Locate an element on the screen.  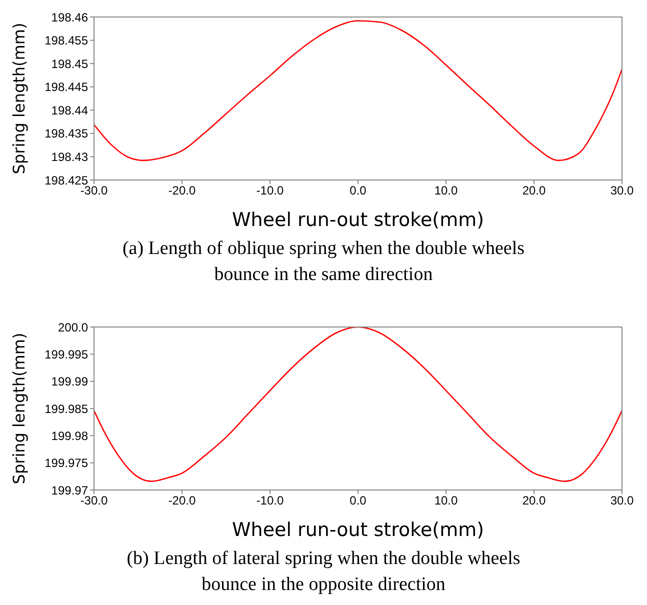
y-tick-label: 198.435 is located at coordinates (66, 133).